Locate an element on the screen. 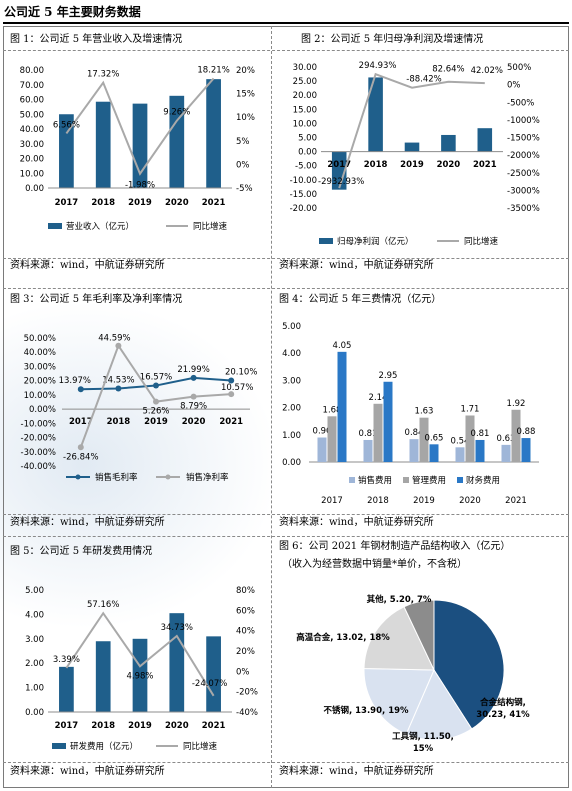  fig3-data-label: 10.57% is located at coordinates (237, 388).